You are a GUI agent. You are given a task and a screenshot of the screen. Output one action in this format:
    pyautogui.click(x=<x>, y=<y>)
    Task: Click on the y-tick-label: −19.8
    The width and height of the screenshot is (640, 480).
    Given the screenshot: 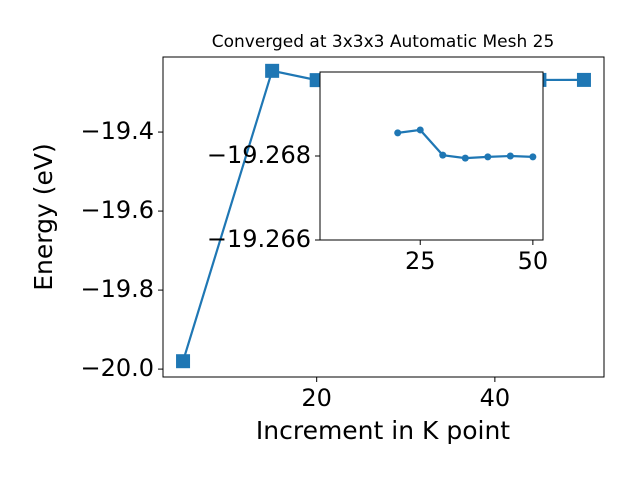 What is the action you would take?
    pyautogui.click(x=117, y=289)
    